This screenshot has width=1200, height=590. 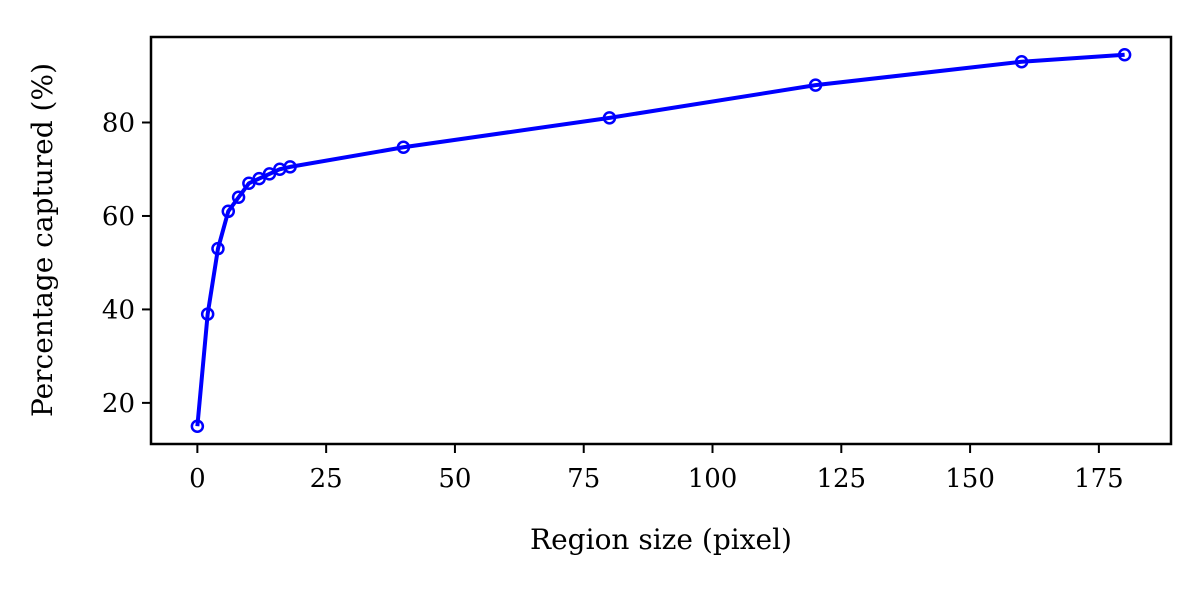 I want to click on x-tick-label: 75, so click(x=583, y=479).